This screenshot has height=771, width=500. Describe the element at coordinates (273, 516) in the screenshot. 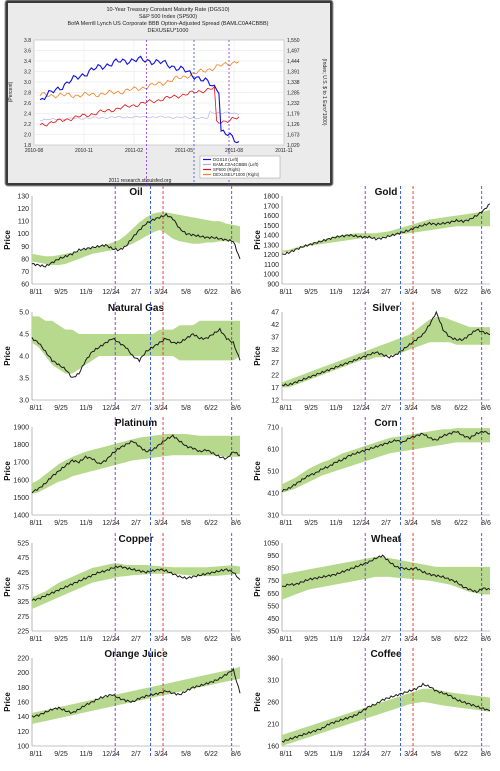

I see `y-tick-label: 310` at that location.